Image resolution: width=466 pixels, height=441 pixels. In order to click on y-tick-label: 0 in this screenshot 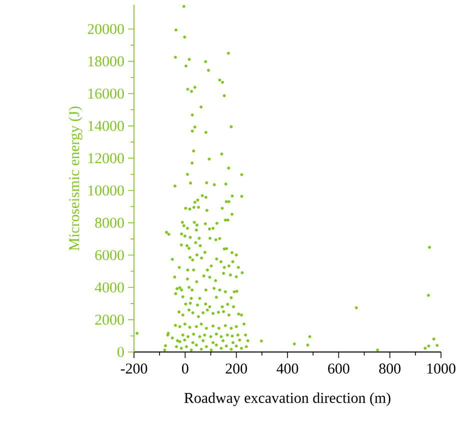, I will do `click(121, 352)`.